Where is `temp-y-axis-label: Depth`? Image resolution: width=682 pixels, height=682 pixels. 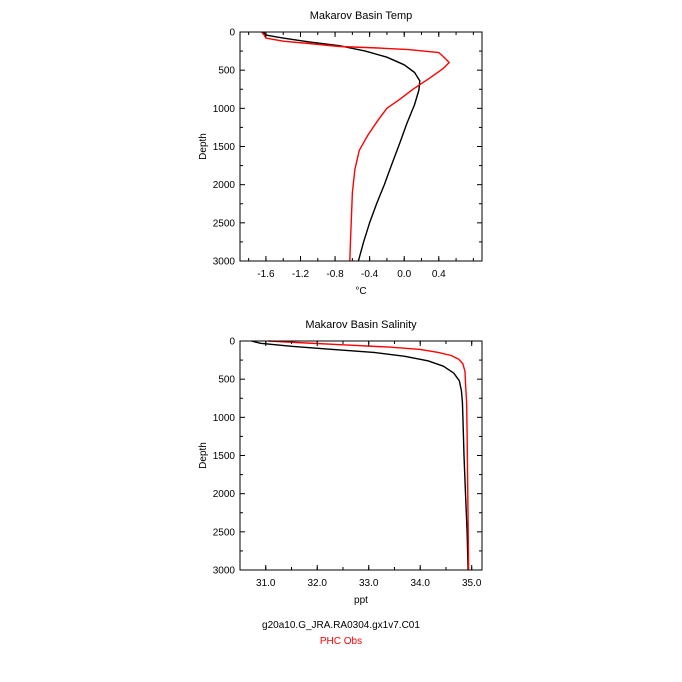 temp-y-axis-label: Depth is located at coordinates (203, 146).